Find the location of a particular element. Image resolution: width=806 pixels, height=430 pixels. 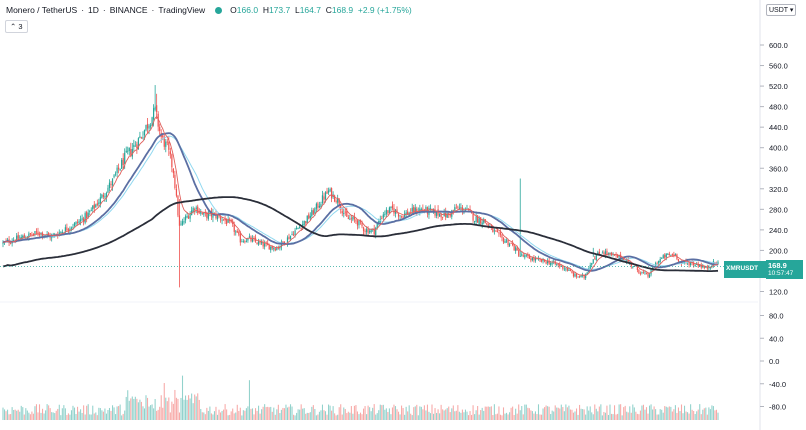

interval-label: 1D is located at coordinates (93, 10).